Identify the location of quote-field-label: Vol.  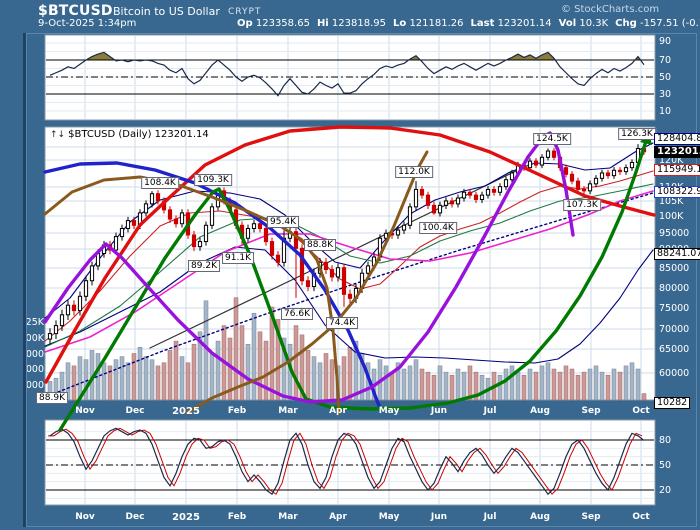
(567, 23).